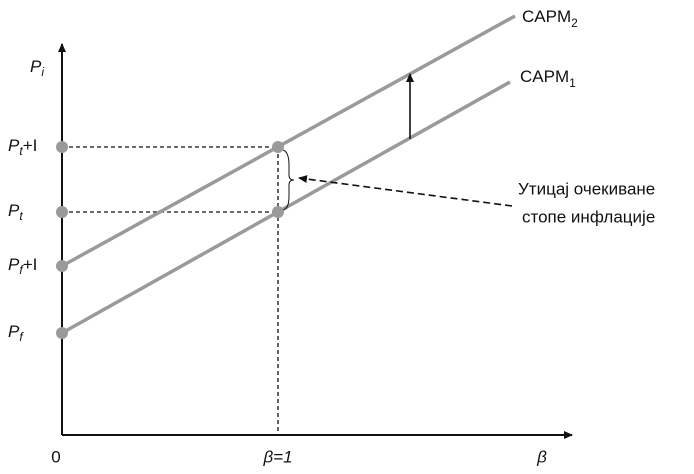  I want to click on beta-one-label: β=1, so click(277, 456).